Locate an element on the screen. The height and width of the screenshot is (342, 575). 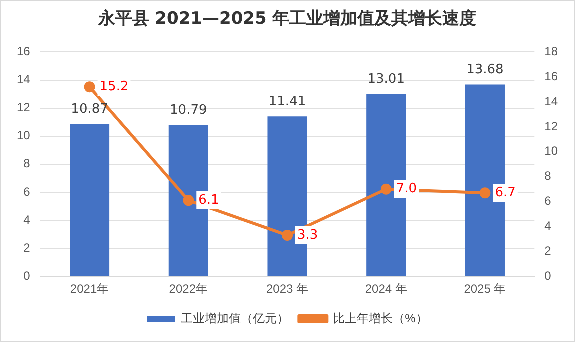
y2-tick-label: 6 is located at coordinates (548, 201).